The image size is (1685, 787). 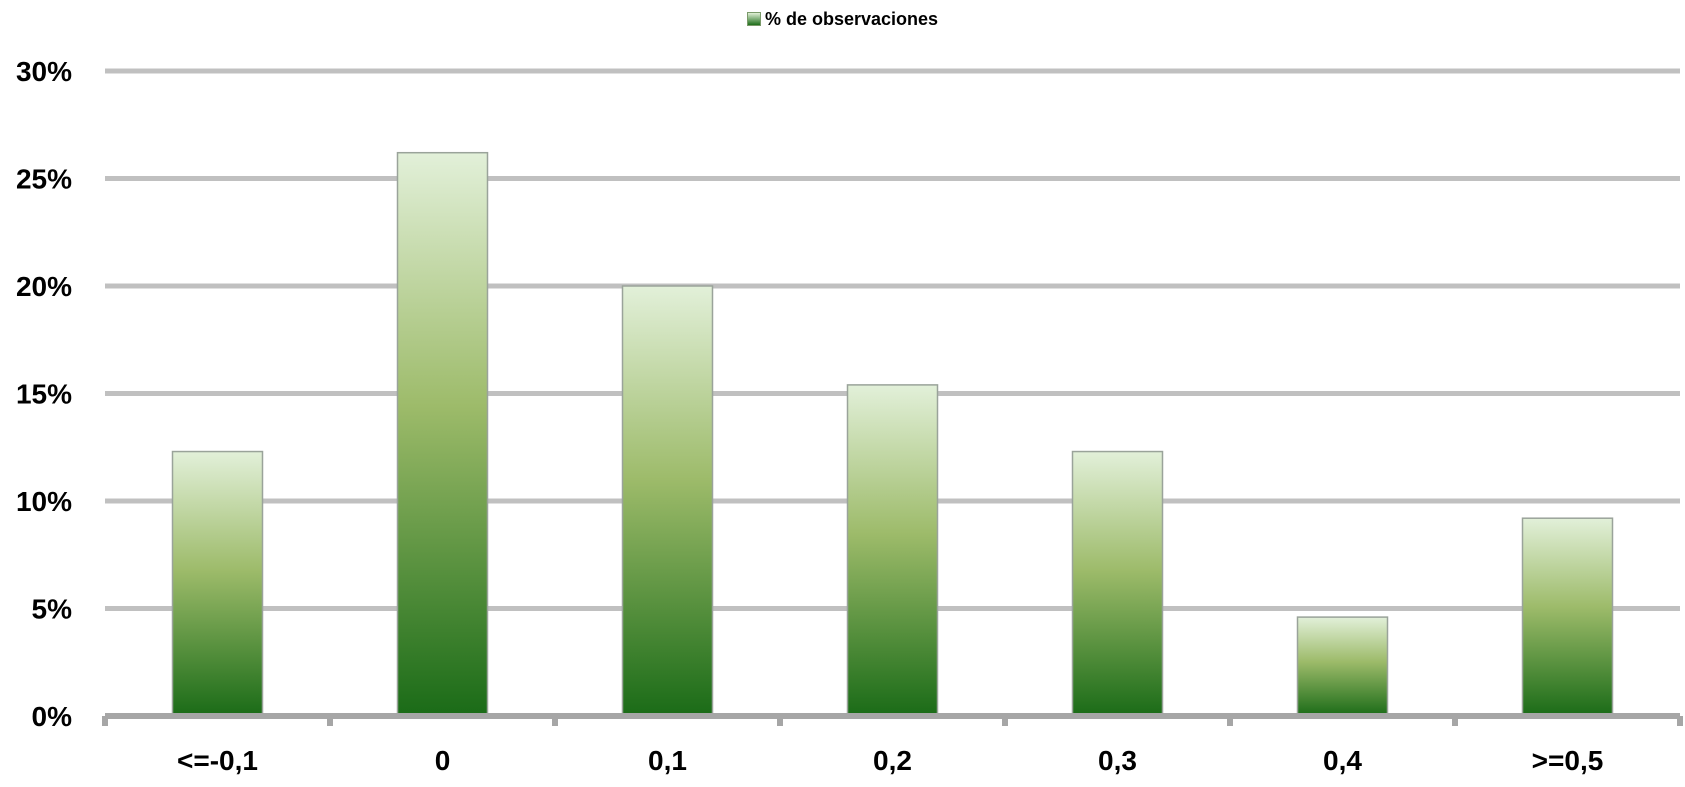 I want to click on y-tick-label-3: 15%, so click(x=44, y=394).